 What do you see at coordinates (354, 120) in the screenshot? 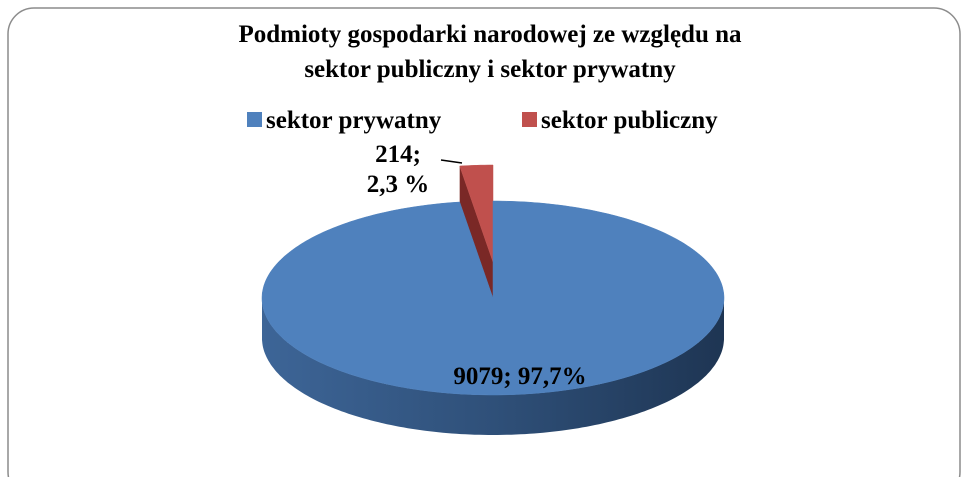
I see `legend-label: sektor prywatny` at bounding box center [354, 120].